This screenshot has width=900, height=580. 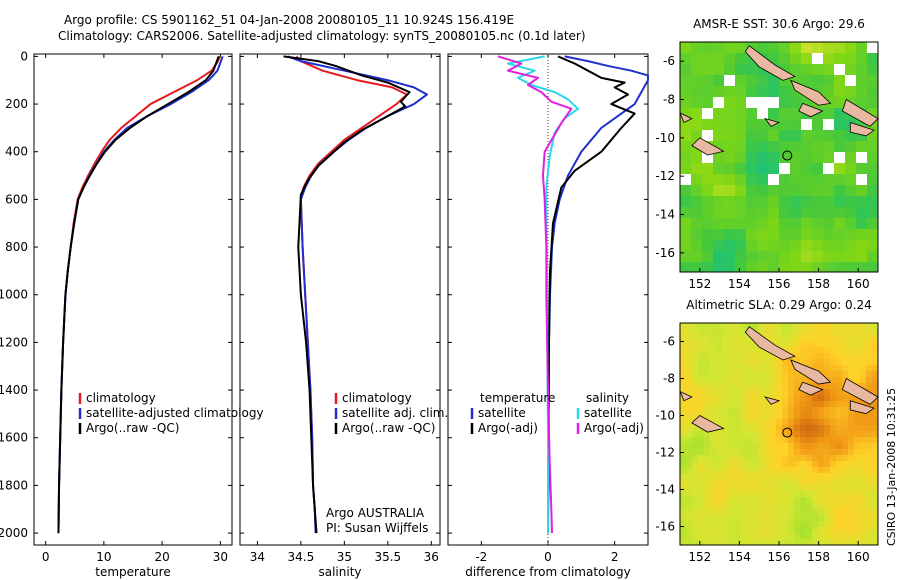 What do you see at coordinates (161, 557) in the screenshot?
I see `x-tick-label: 20` at bounding box center [161, 557].